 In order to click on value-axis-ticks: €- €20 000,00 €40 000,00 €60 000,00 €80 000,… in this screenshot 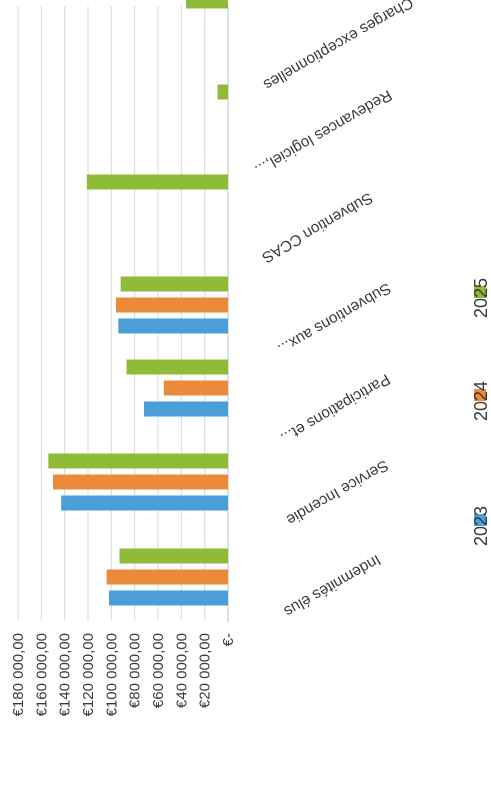, I will do `click(123, 674)`.